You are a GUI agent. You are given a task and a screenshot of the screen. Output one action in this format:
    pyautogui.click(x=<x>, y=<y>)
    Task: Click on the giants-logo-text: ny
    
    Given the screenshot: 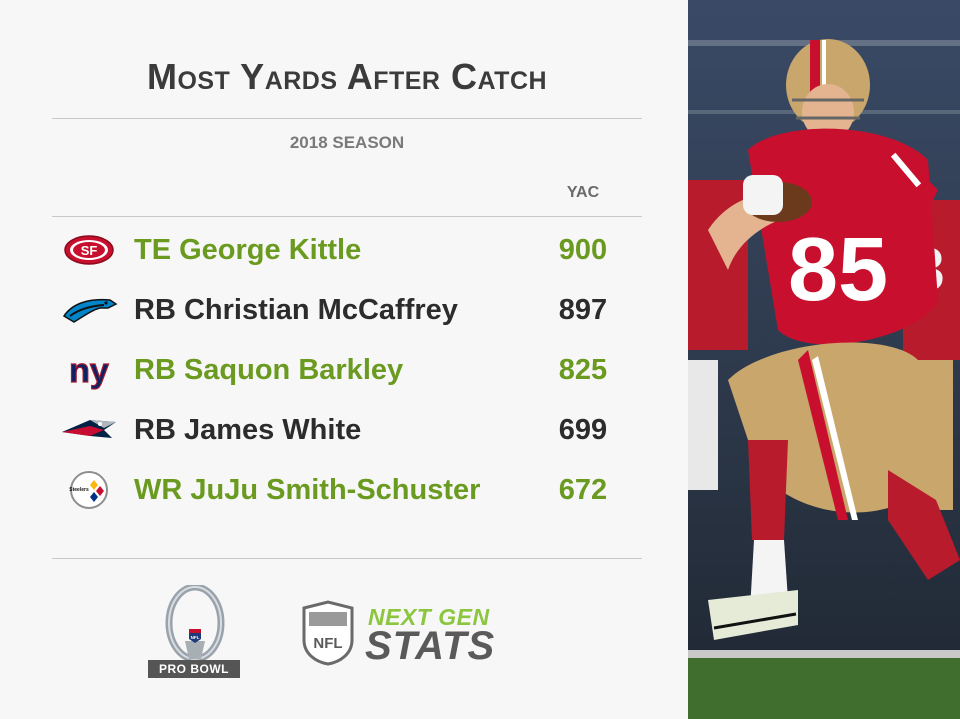 What is the action you would take?
    pyautogui.click(x=89, y=371)
    